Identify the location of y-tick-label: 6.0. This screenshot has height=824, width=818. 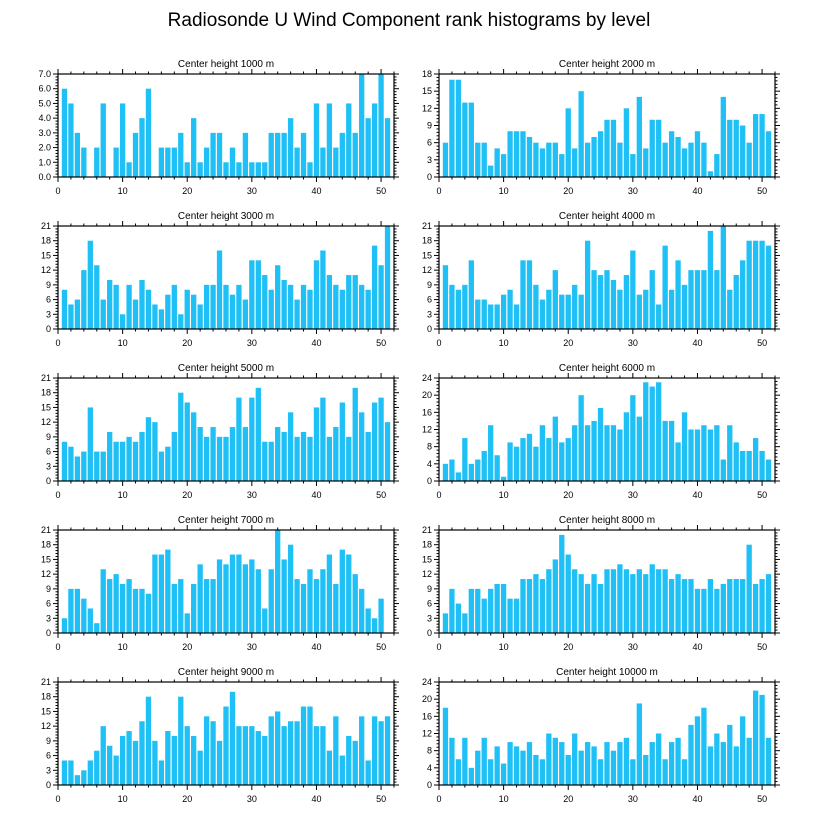
(44, 89).